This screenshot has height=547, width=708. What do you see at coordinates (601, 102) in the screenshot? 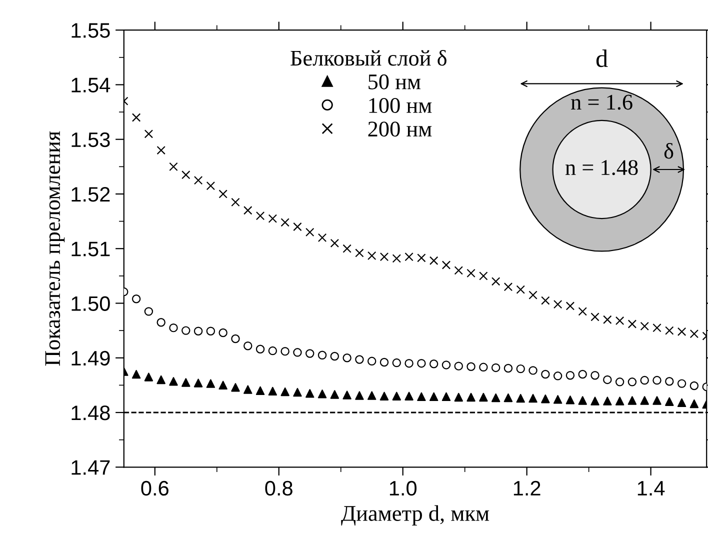
I see `annotation: n = 1.6` at bounding box center [601, 102].